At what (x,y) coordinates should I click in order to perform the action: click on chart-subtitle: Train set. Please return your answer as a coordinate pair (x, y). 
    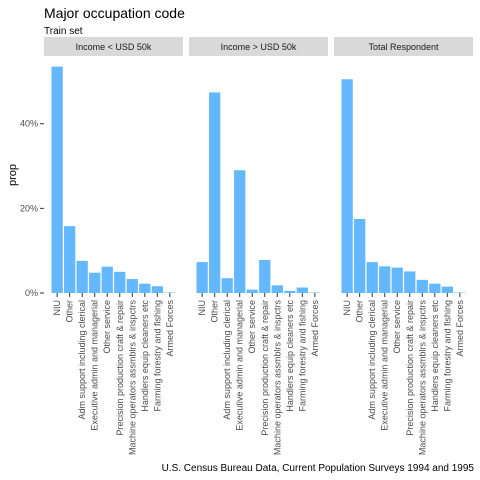
    Looking at the image, I should click on (63, 31).